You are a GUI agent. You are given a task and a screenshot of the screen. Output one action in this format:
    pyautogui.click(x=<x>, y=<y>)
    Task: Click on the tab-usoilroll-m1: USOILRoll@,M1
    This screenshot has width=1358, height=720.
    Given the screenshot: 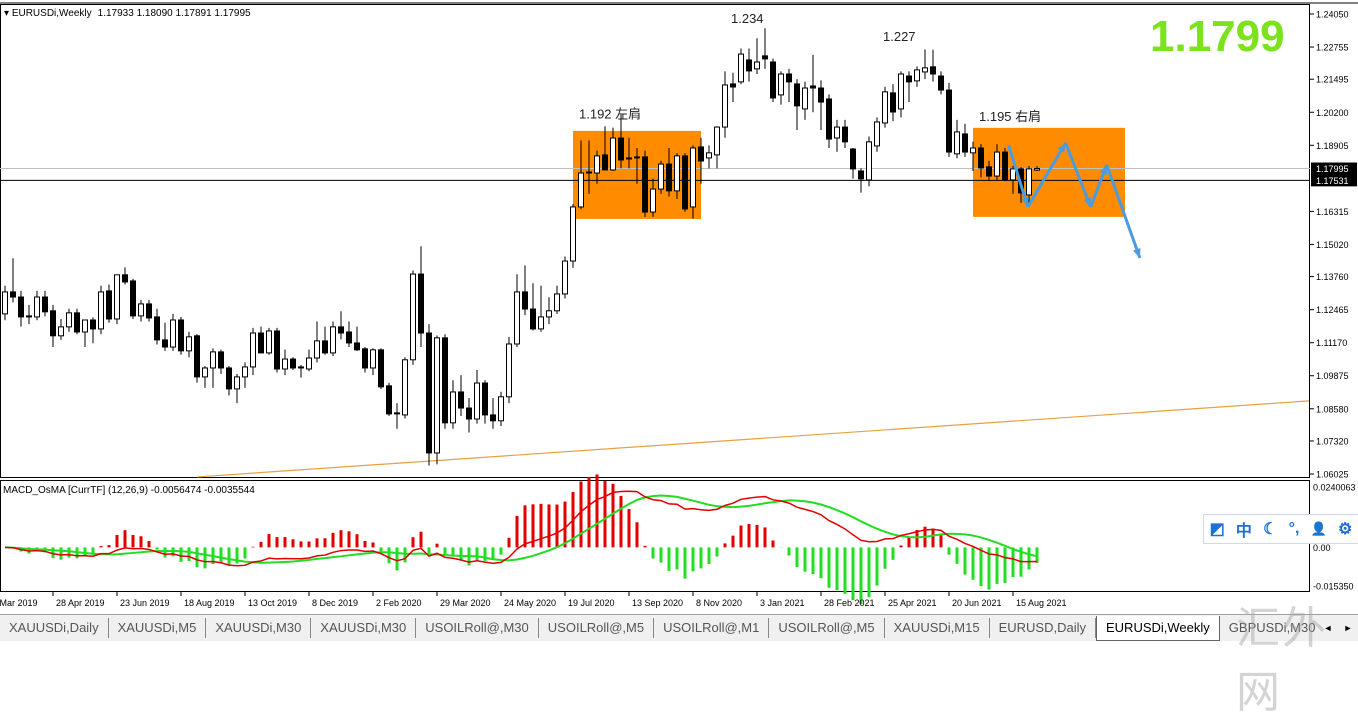 What is the action you would take?
    pyautogui.click(x=712, y=628)
    